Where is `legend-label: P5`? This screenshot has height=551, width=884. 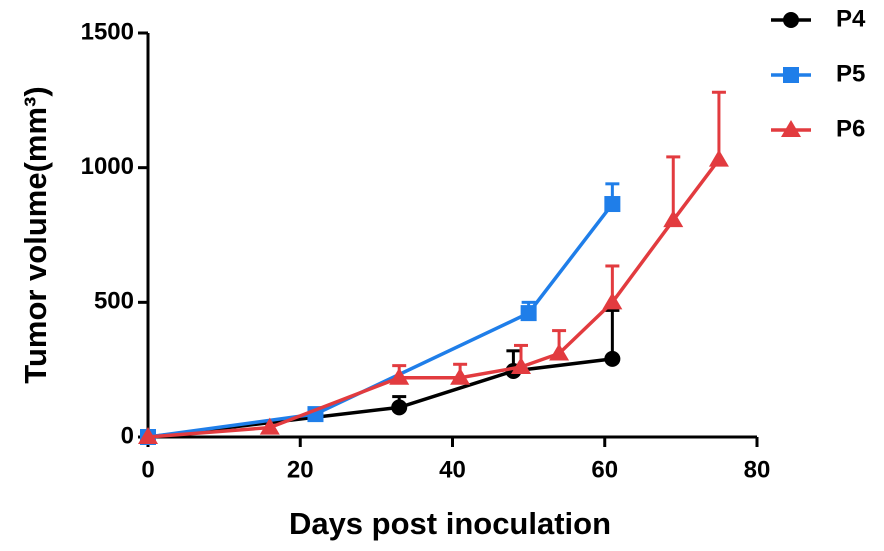 legend-label: P5 is located at coordinates (850, 73).